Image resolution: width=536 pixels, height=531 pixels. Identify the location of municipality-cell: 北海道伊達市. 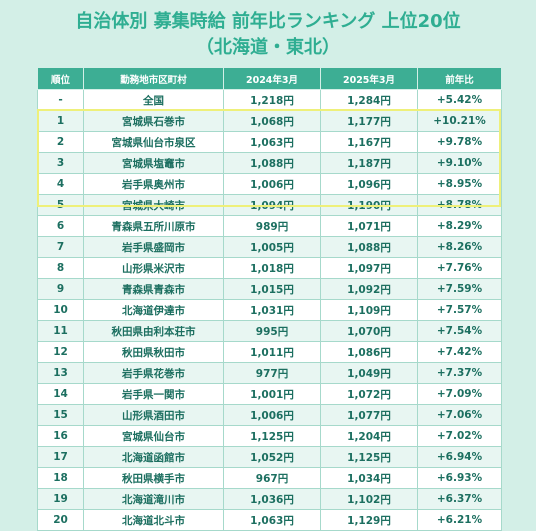
(153, 310).